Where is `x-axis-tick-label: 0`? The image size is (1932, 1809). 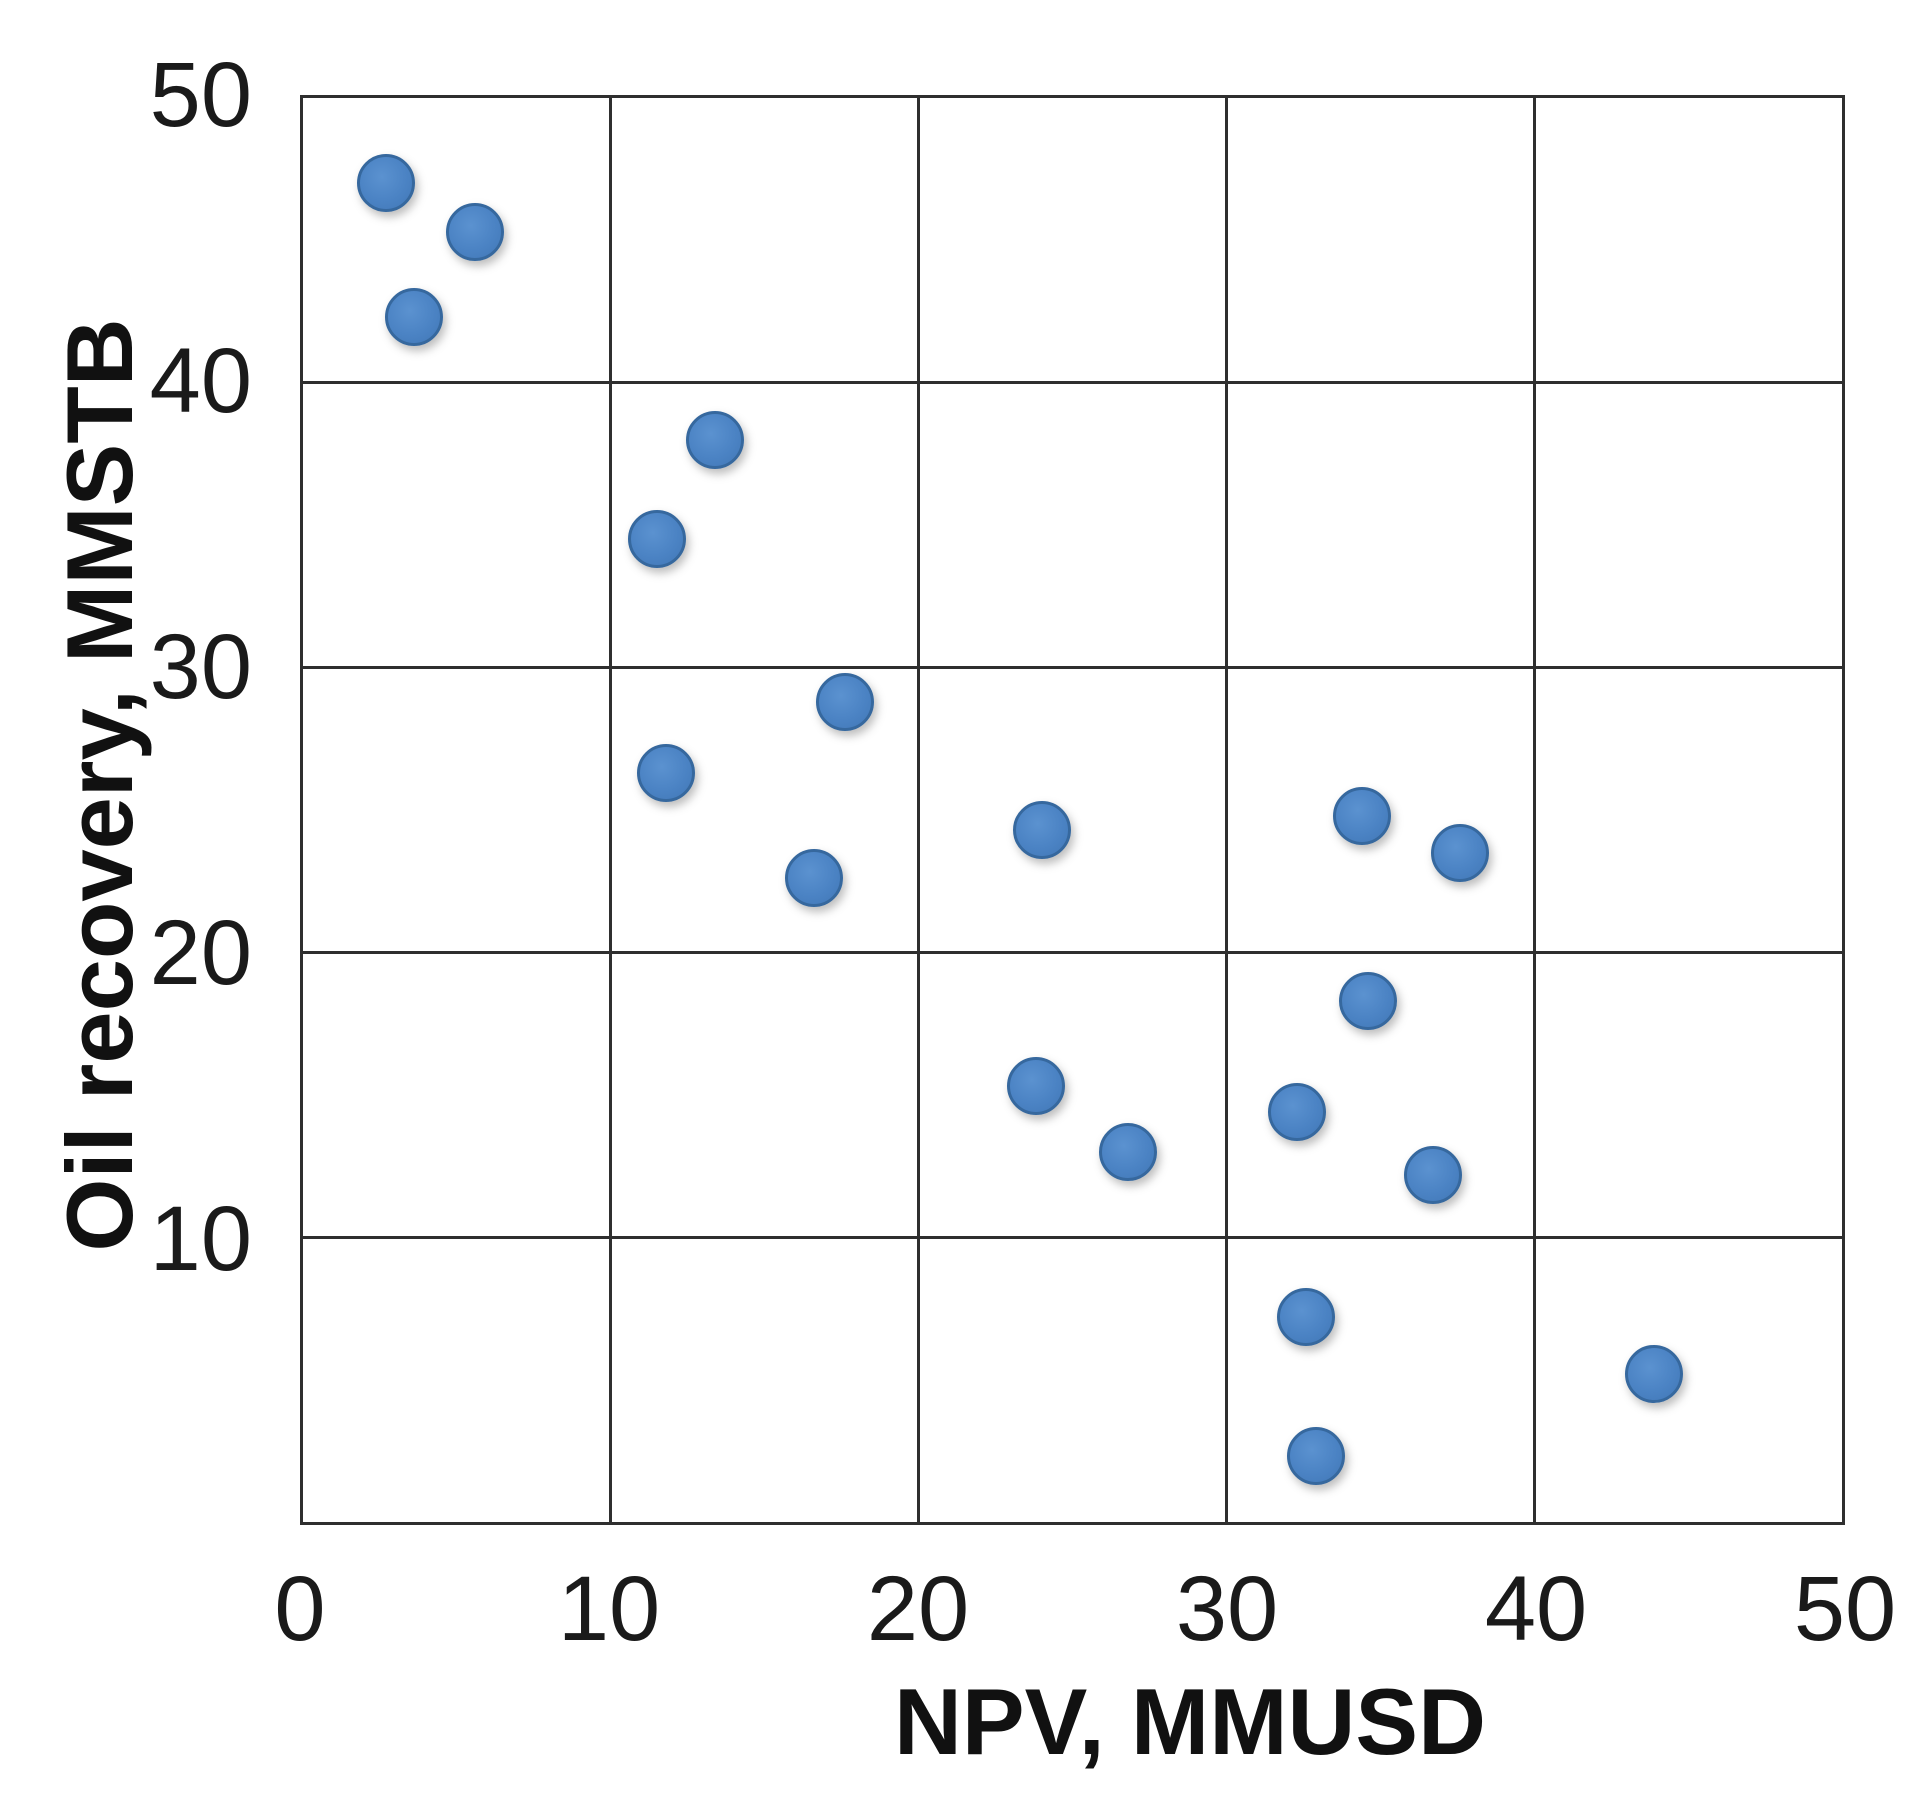
x-axis-tick-label: 0 is located at coordinates (300, 1609).